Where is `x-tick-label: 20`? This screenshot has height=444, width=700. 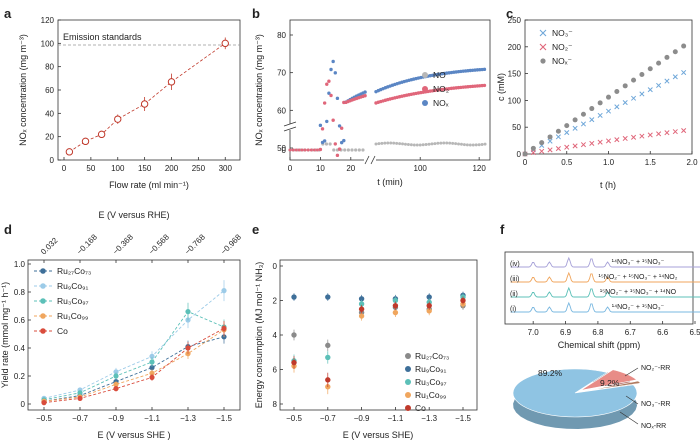 x-tick-label: 20 is located at coordinates (350, 168).